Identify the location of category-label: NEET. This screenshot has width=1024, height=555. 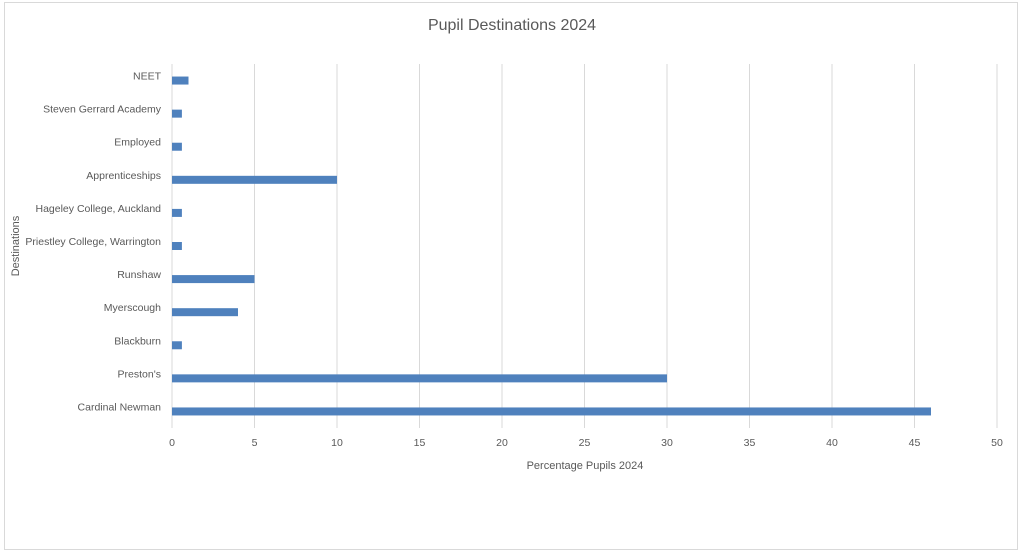
(147, 77).